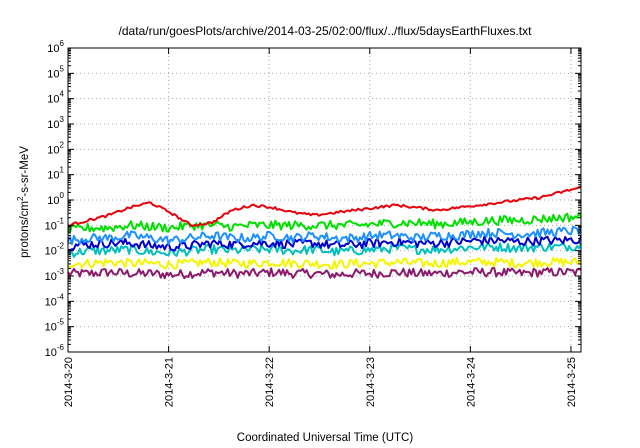 This screenshot has width=640, height=448. What do you see at coordinates (55, 250) in the screenshot?
I see `y-tick-label: 10⁻²` at bounding box center [55, 250].